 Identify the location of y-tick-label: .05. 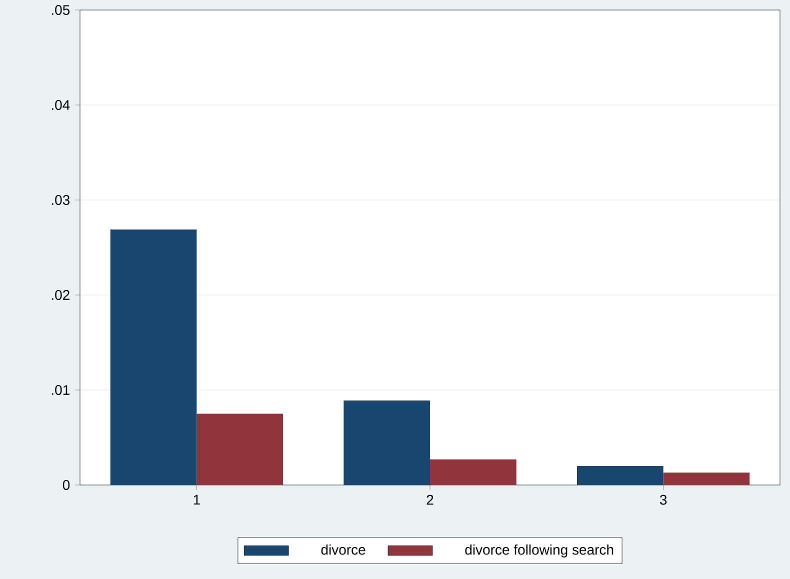
(61, 10).